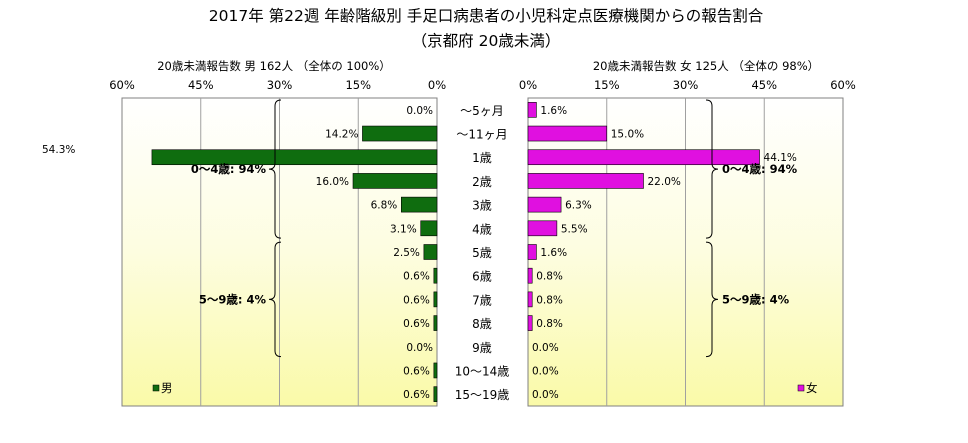 Image resolution: width=968 pixels, height=443 pixels. Describe the element at coordinates (406, 253) in the screenshot. I see `male-data-label: 2.5%` at that location.